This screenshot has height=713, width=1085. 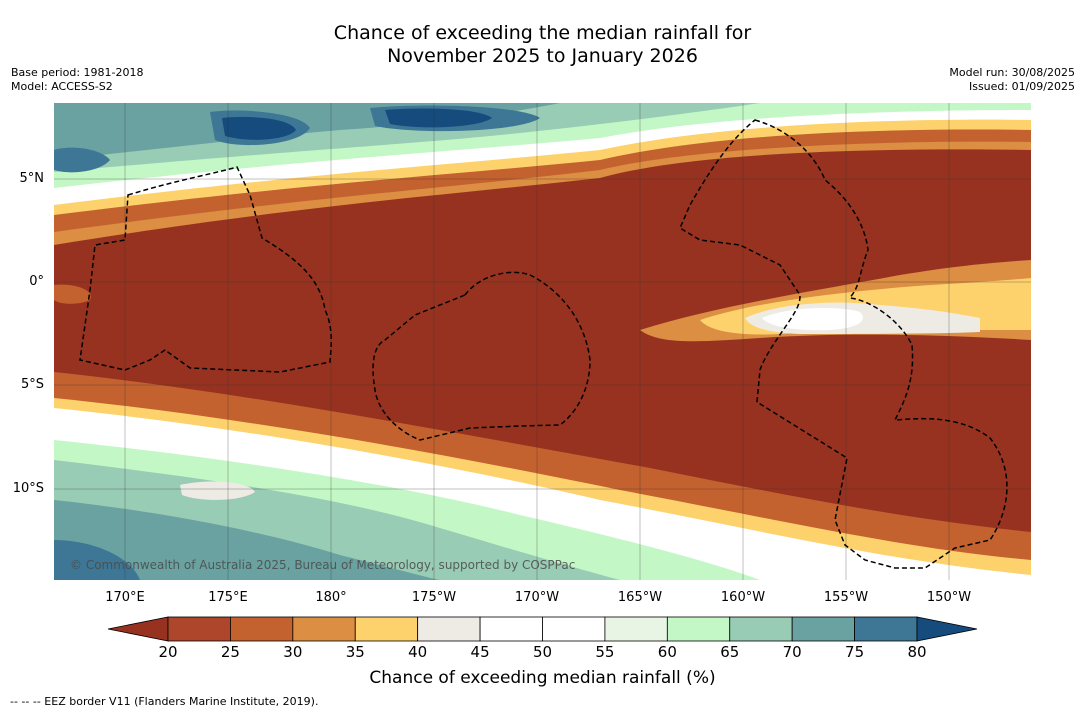 I want to click on meta-left: Base period: 1981-2018 Model: ACCESS-S2, so click(x=77, y=80).